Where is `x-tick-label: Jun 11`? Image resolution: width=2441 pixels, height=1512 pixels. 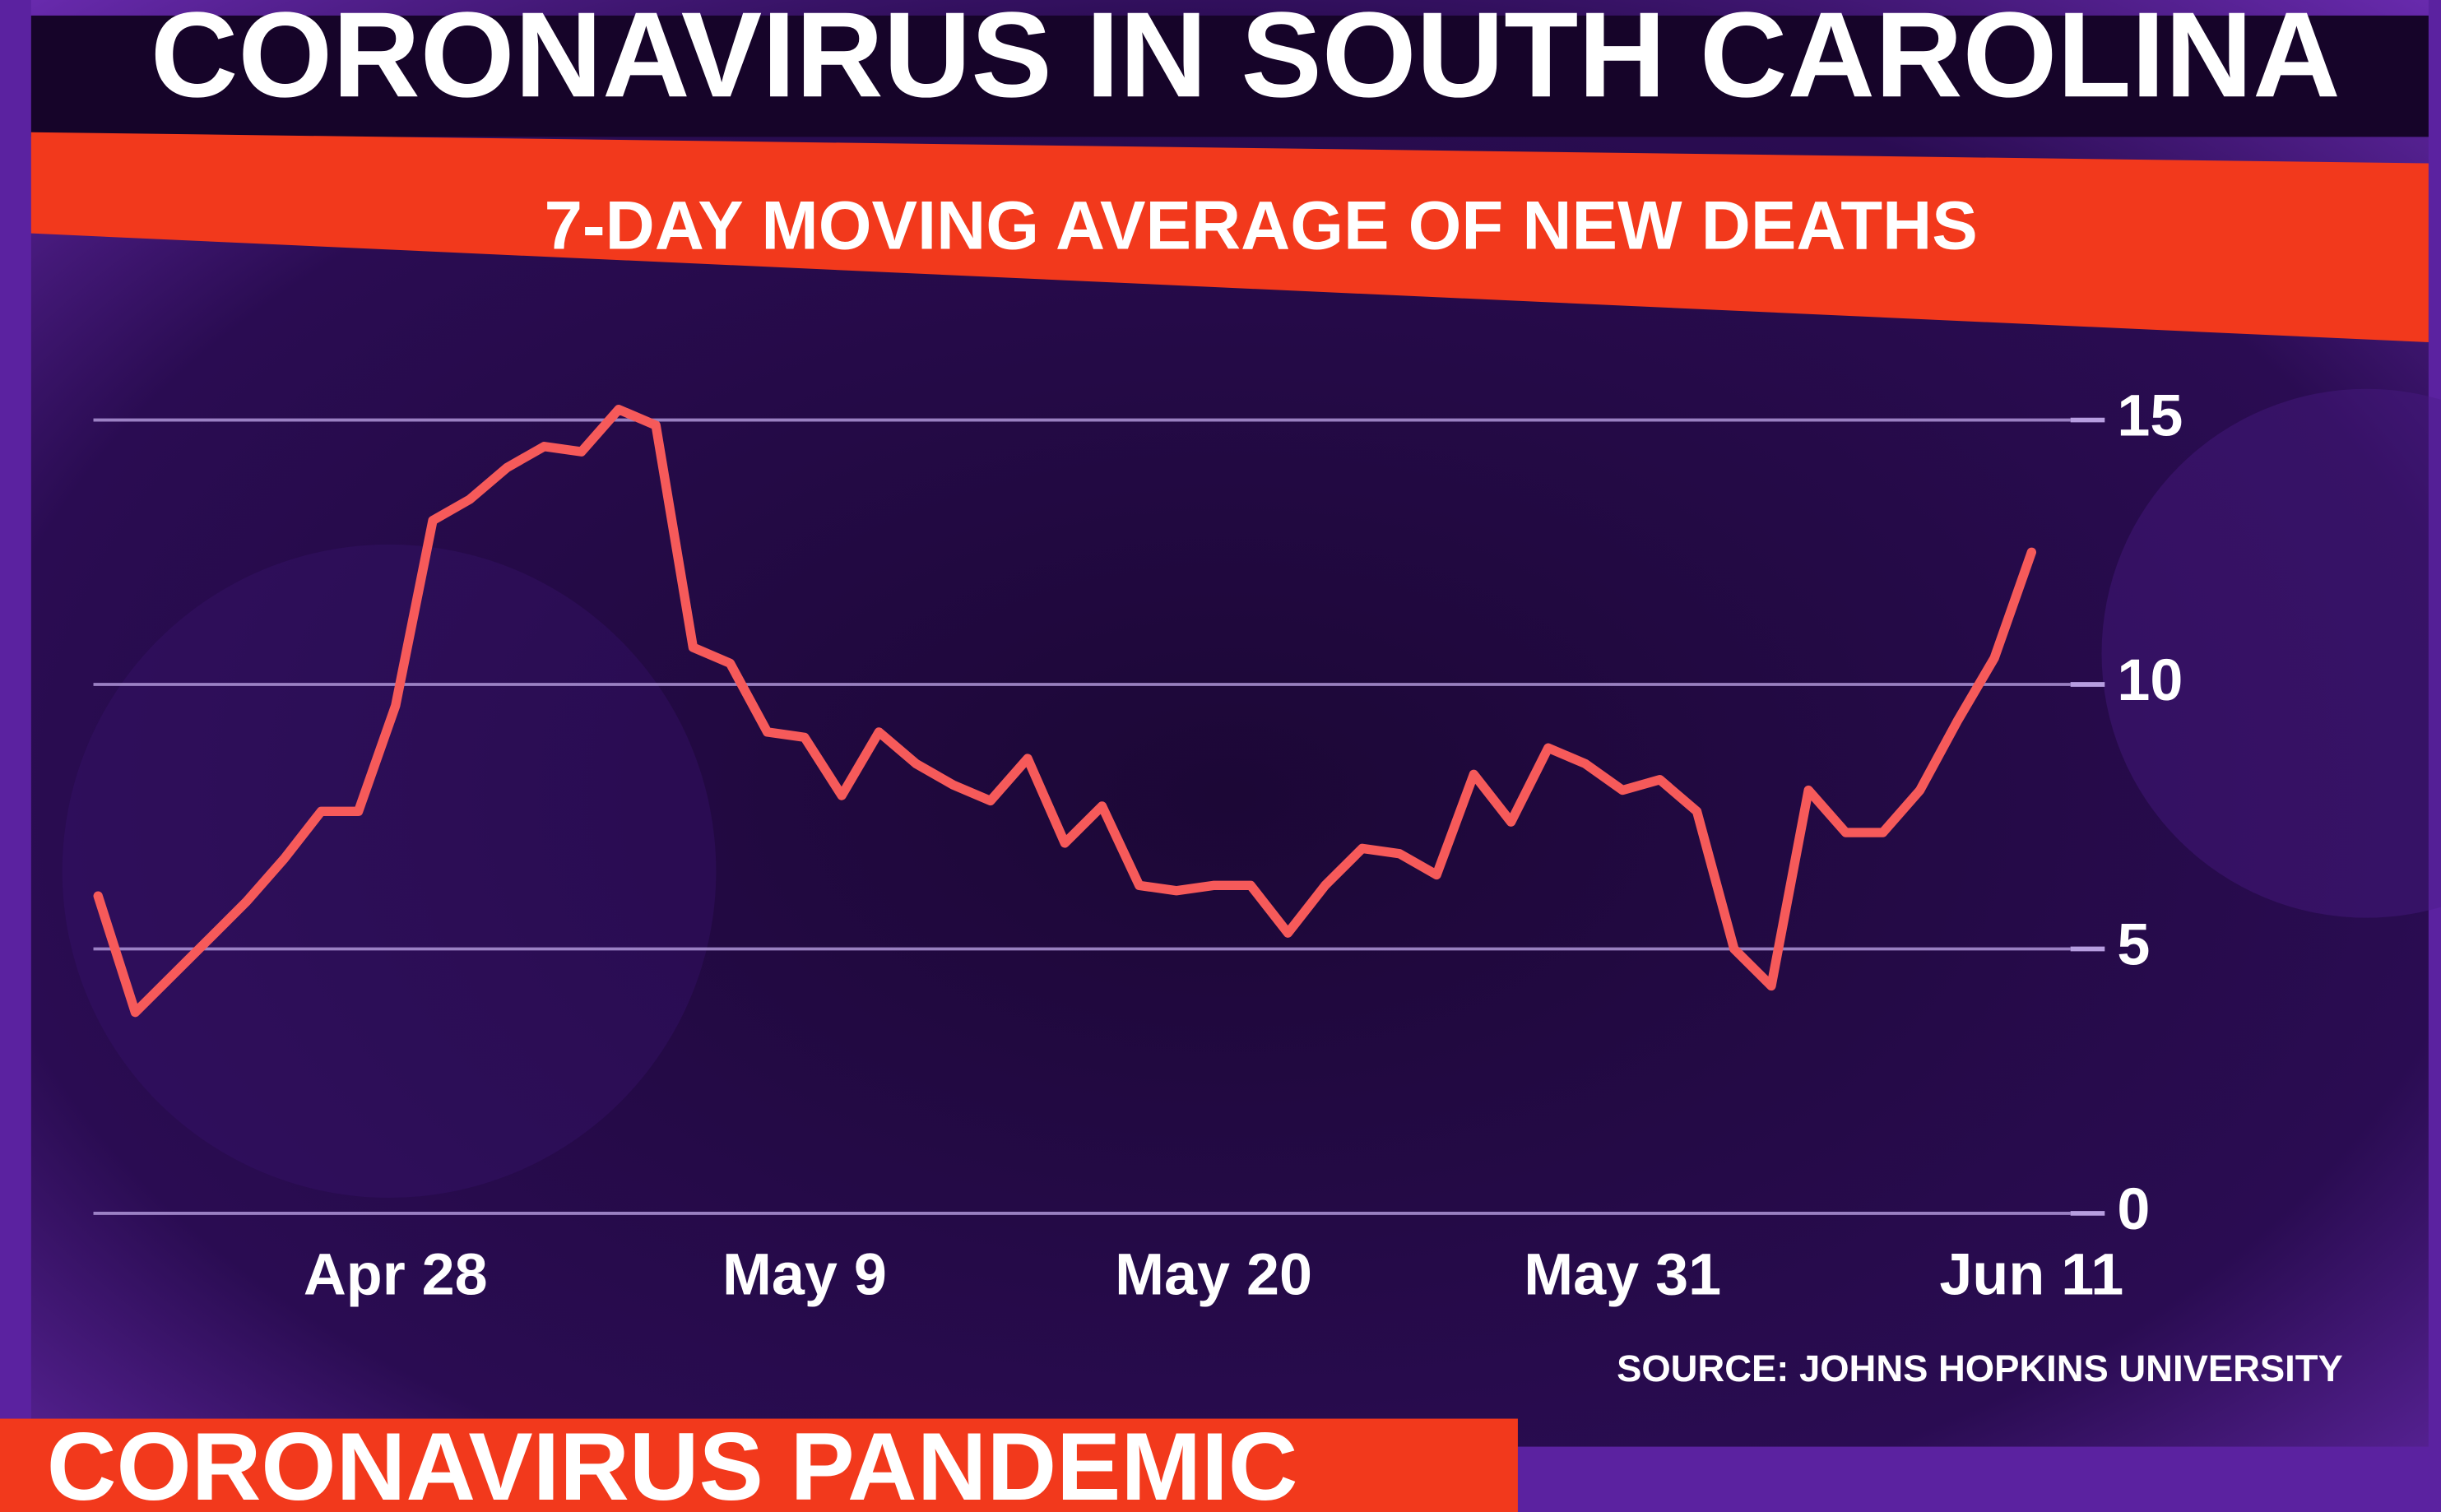 x-tick-label: Jun 11 is located at coordinates (2031, 1274).